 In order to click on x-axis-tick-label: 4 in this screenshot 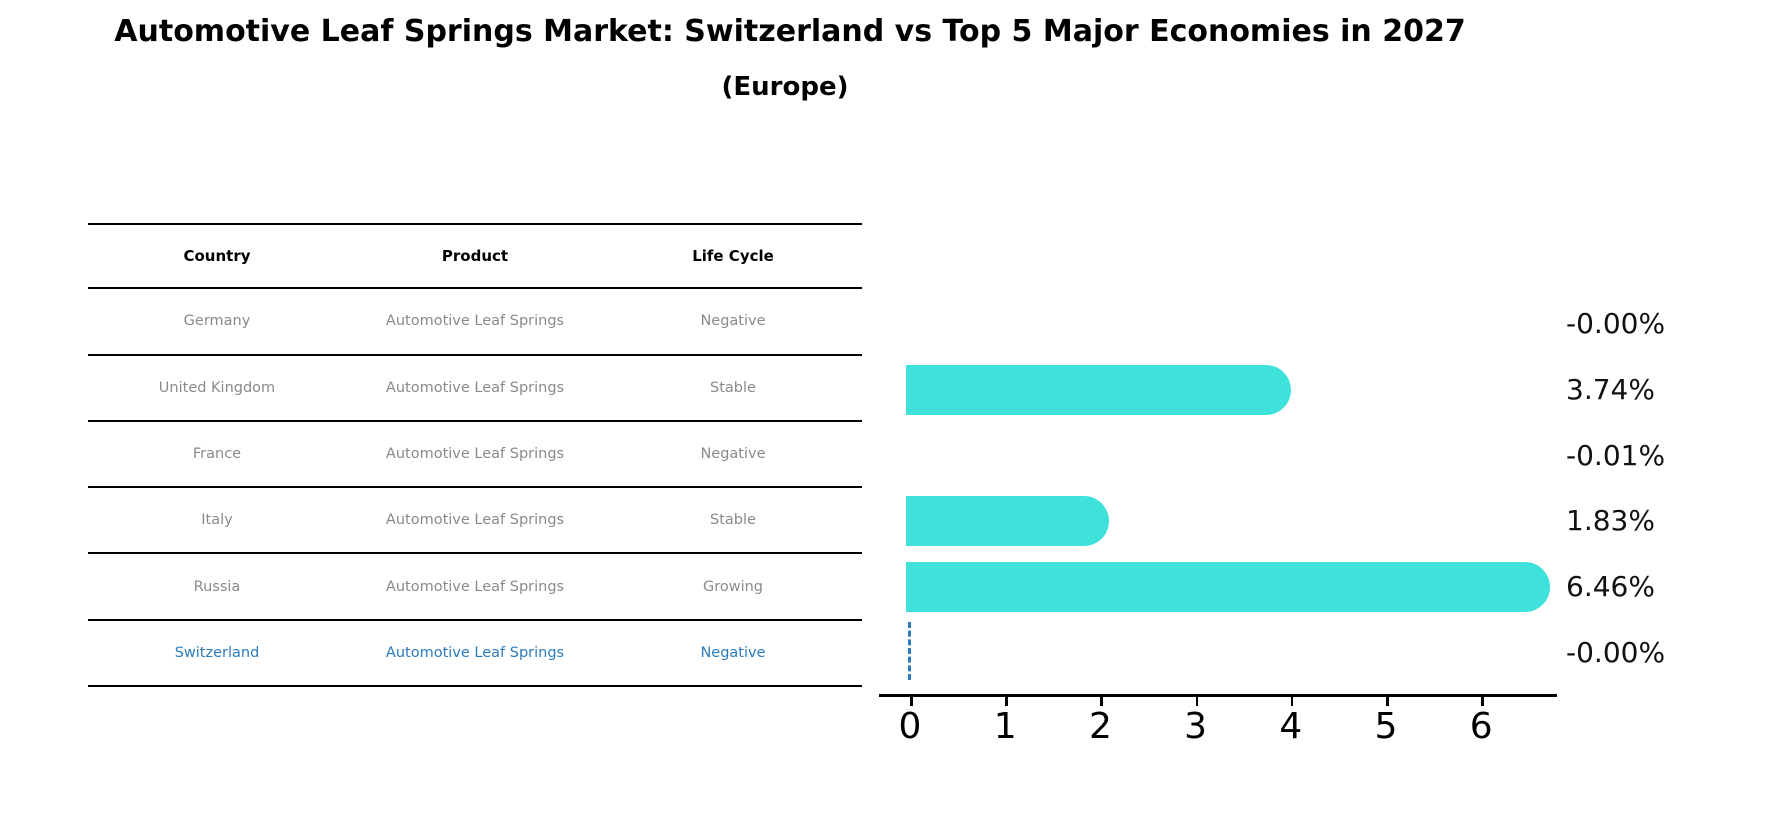, I will do `click(1291, 726)`.